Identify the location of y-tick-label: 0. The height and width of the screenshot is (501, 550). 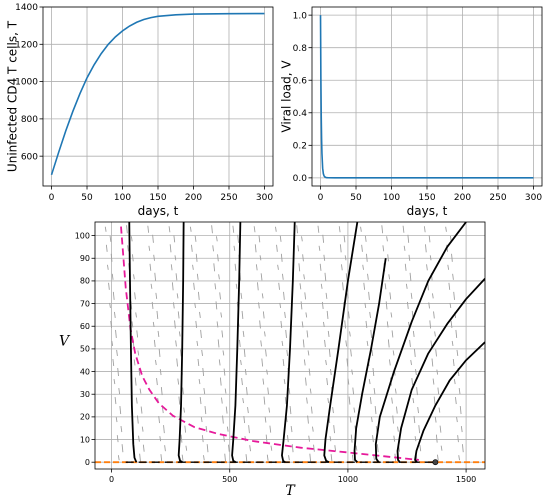
(87, 462).